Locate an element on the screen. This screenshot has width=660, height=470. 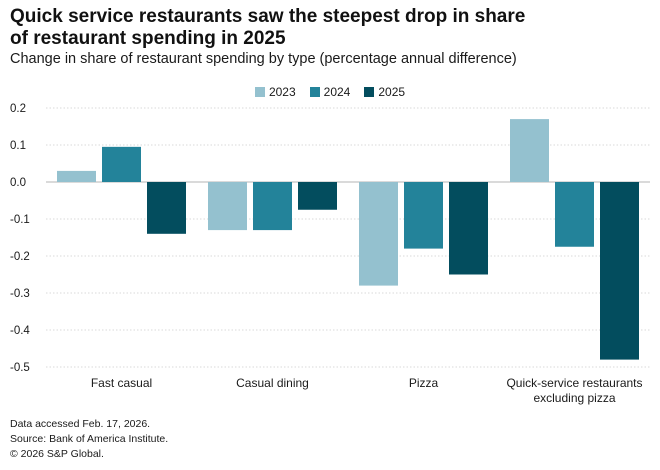
footer-source: Source: Bank of America Institute. is located at coordinates (89, 439).